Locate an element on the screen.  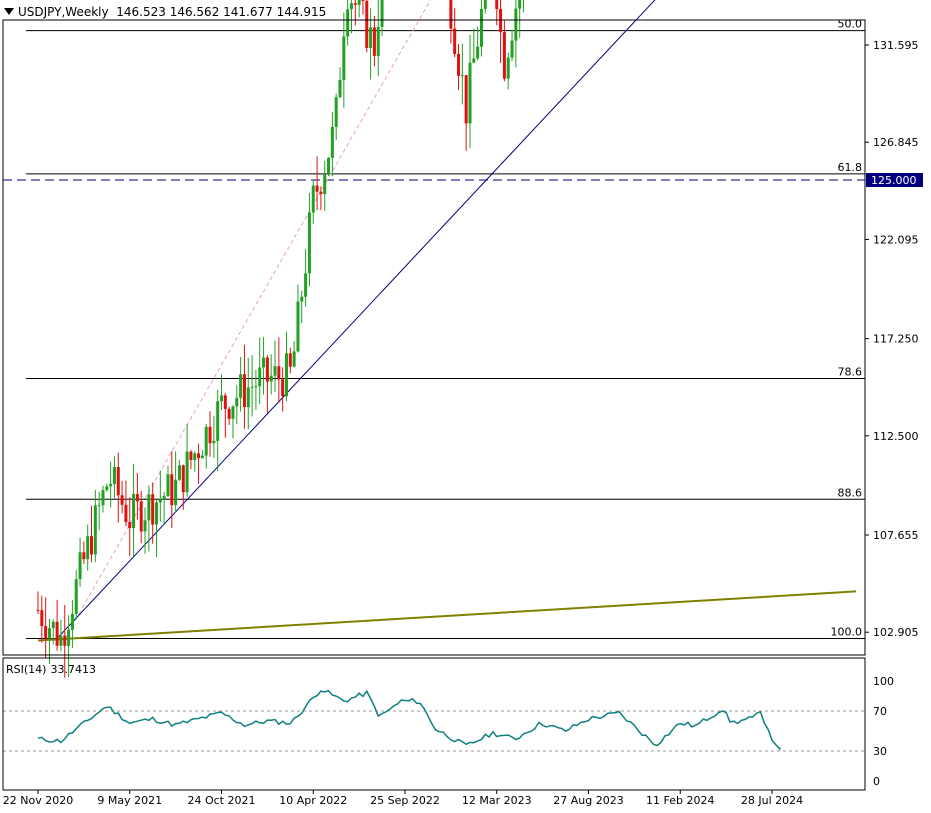
fib-label: 50.0 is located at coordinates (850, 24).